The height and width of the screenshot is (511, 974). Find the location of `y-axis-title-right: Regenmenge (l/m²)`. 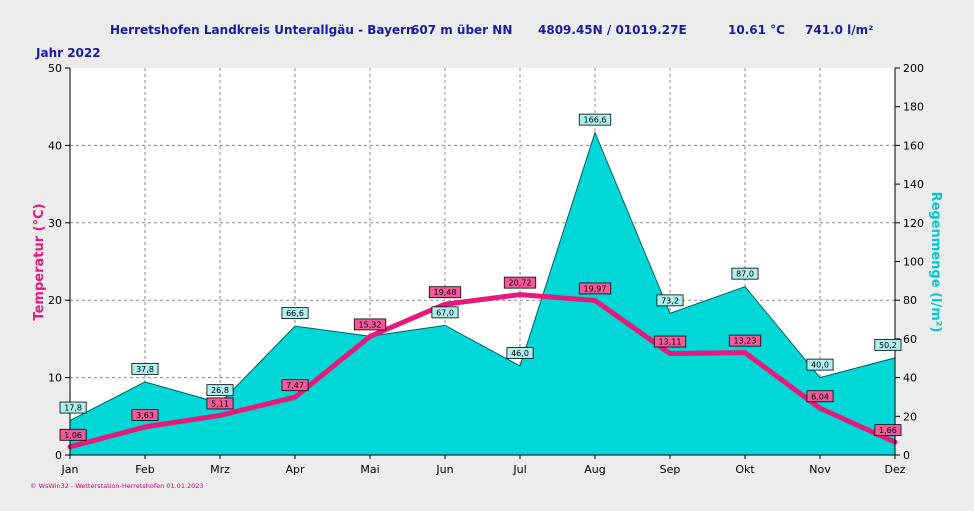

y-axis-title-right: Regenmenge (l/m²) is located at coordinates (935, 262).